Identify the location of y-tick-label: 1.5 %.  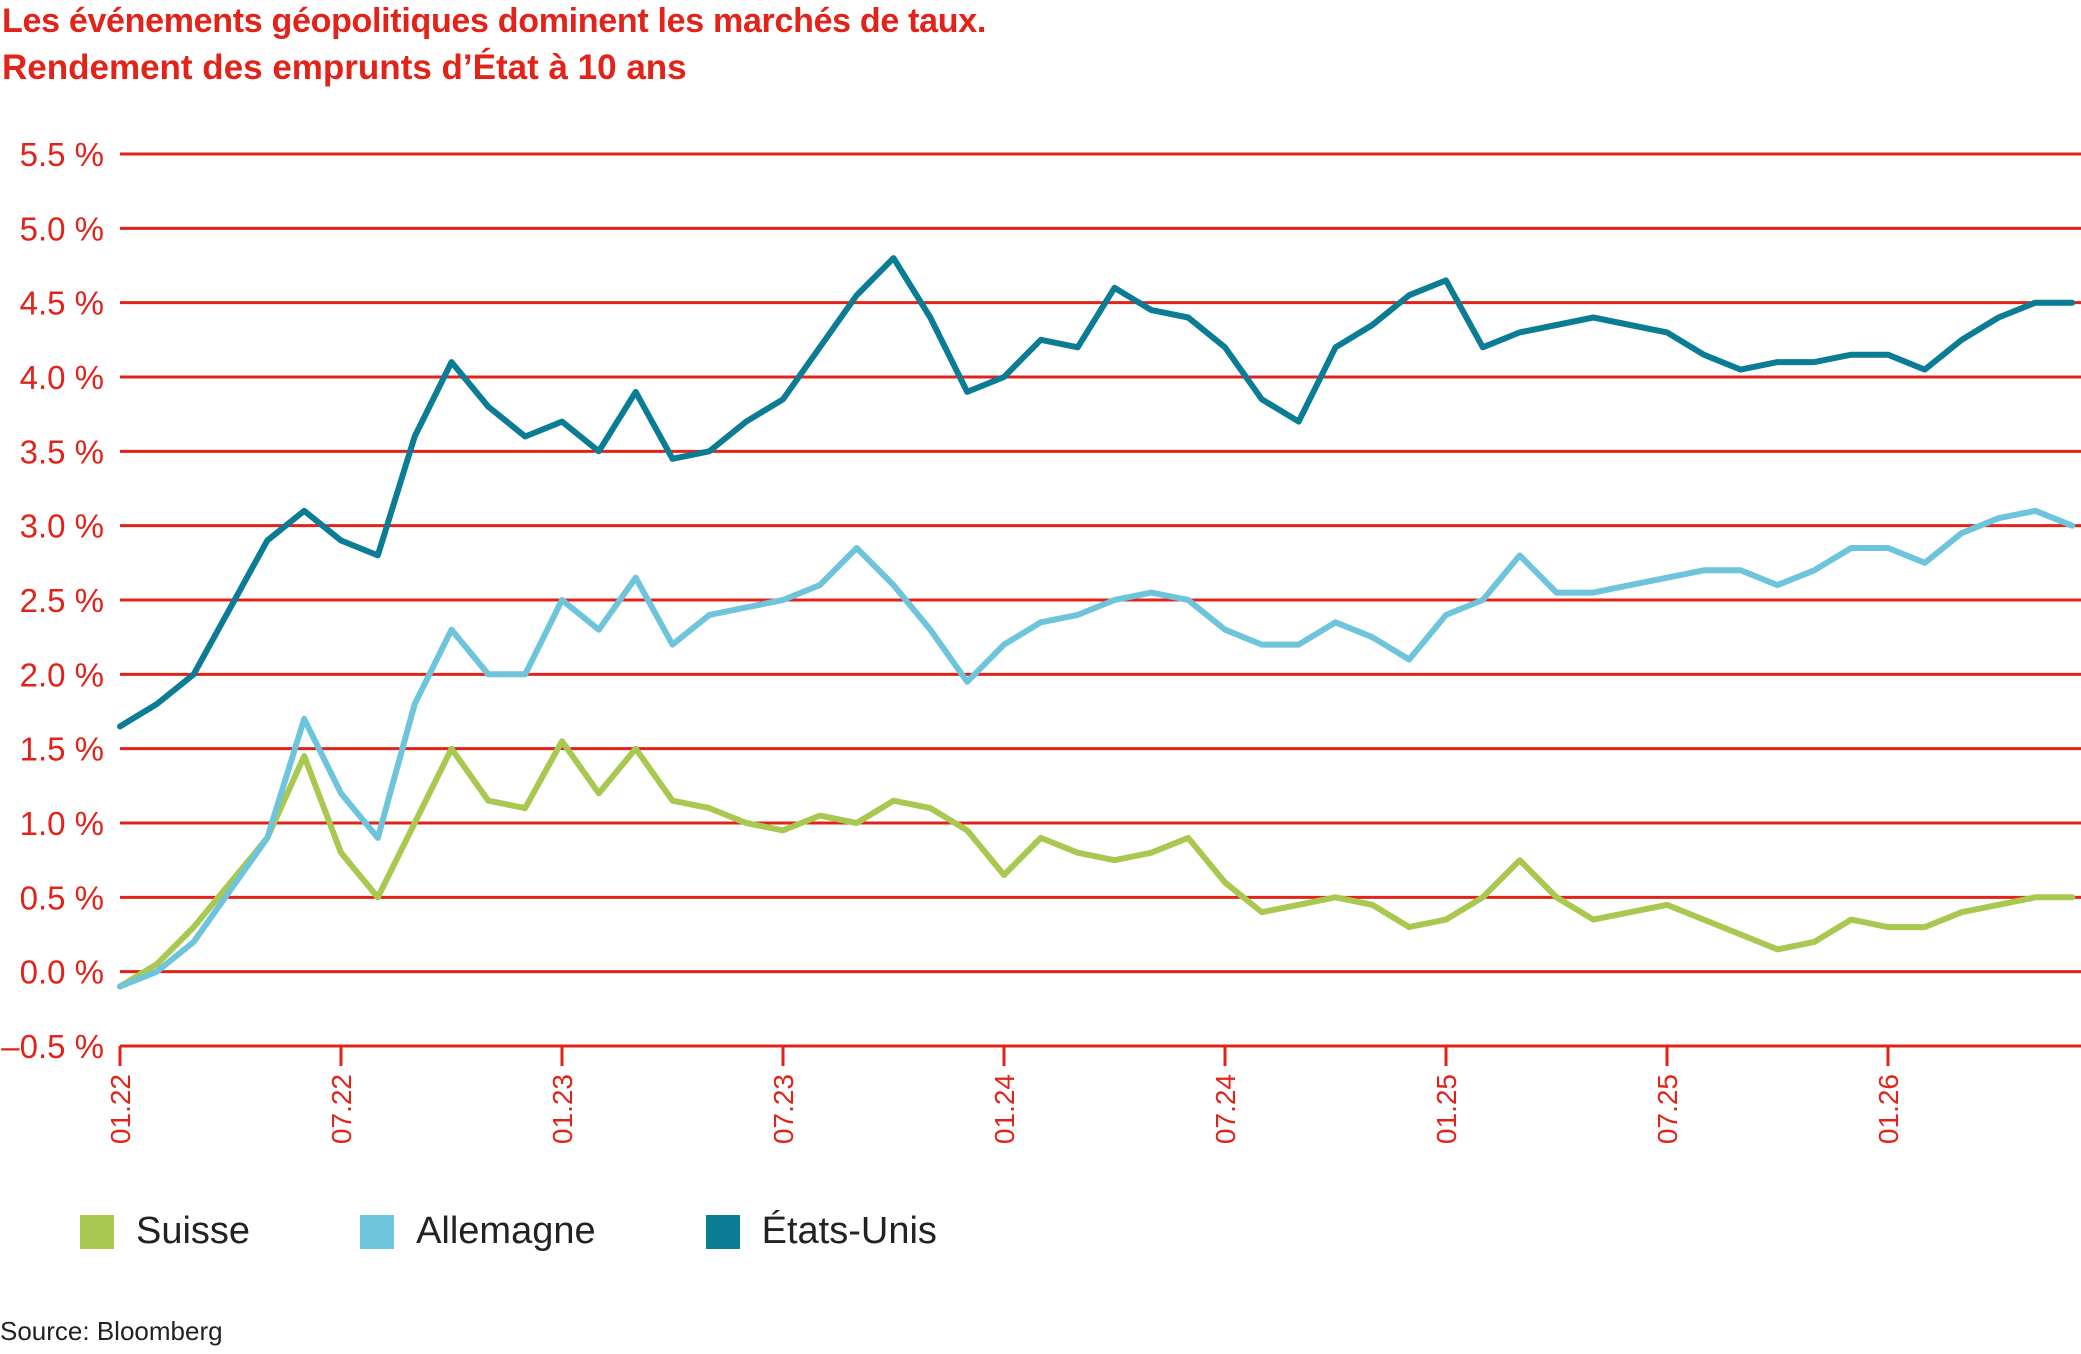
(62, 749).